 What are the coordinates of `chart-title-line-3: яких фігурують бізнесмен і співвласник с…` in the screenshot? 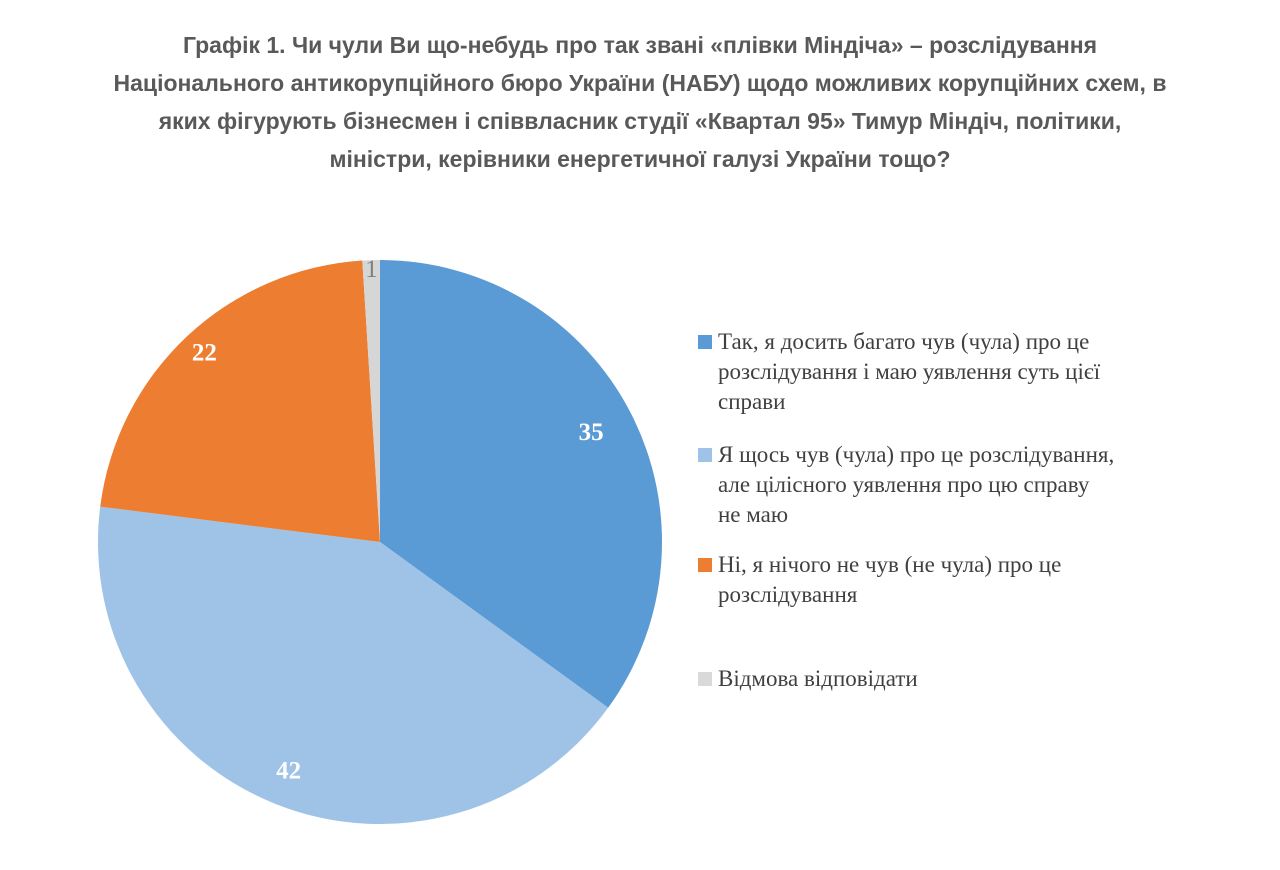 It's located at (640, 121).